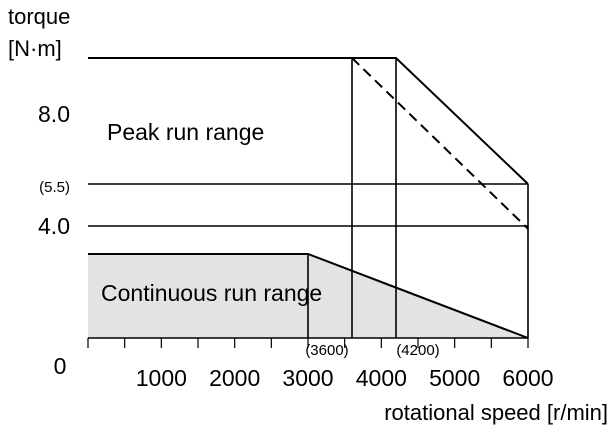 The width and height of the screenshot is (616, 431). What do you see at coordinates (35, 48) in the screenshot?
I see `y-axis-title-line2: [N·m]` at bounding box center [35, 48].